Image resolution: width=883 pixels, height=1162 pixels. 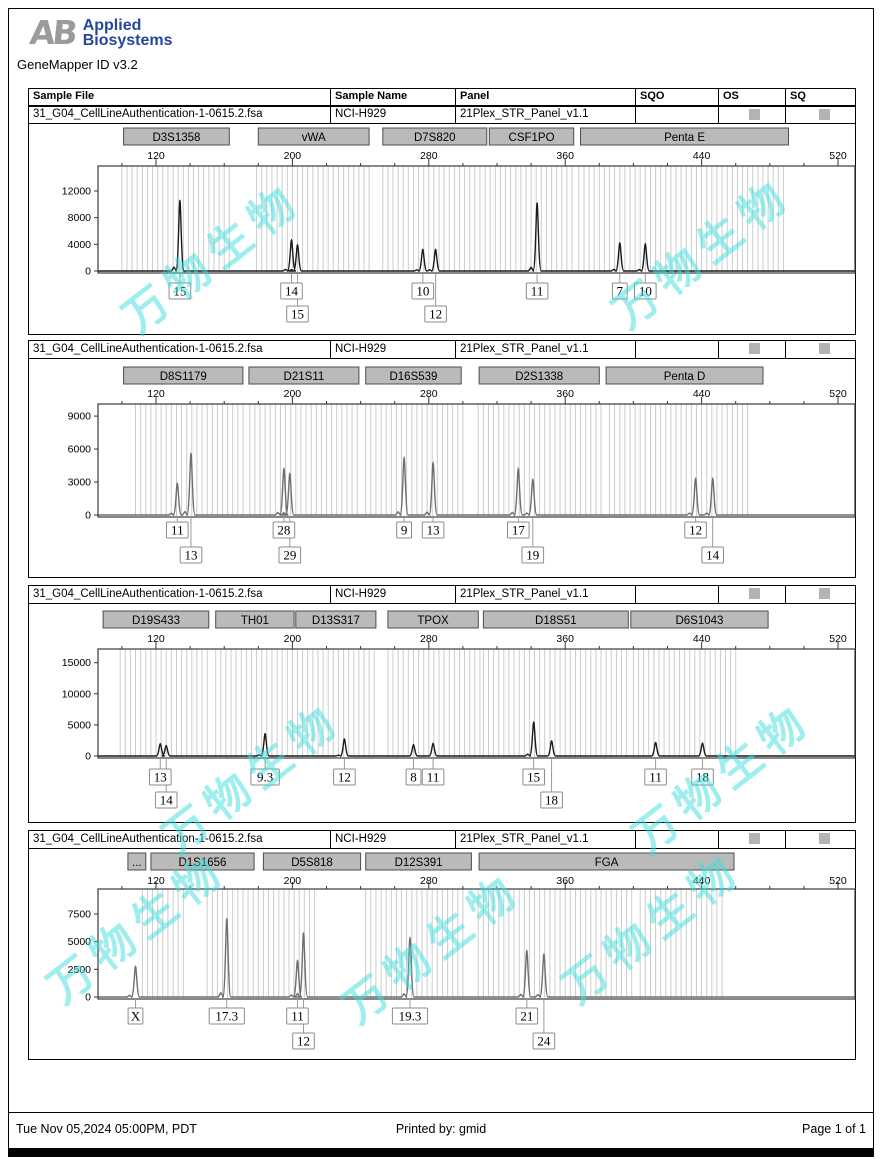 What do you see at coordinates (80, 915) in the screenshot?
I see `y-tick-label: 7500` at bounding box center [80, 915].